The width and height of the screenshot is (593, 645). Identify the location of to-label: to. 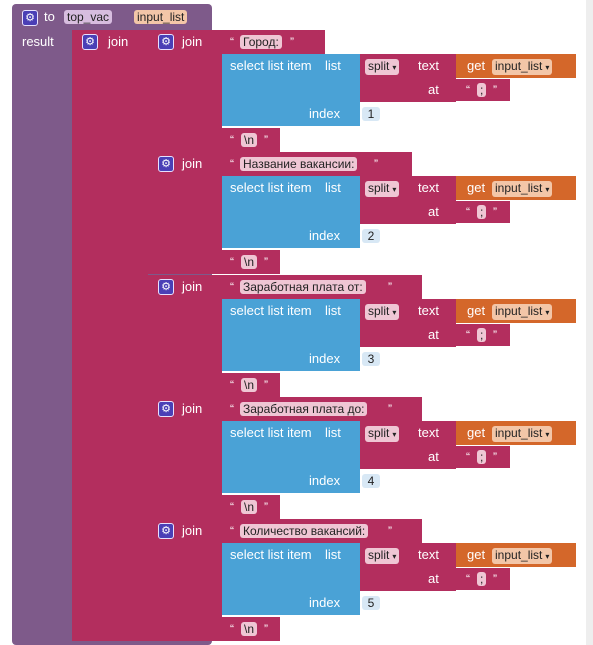
(49, 16).